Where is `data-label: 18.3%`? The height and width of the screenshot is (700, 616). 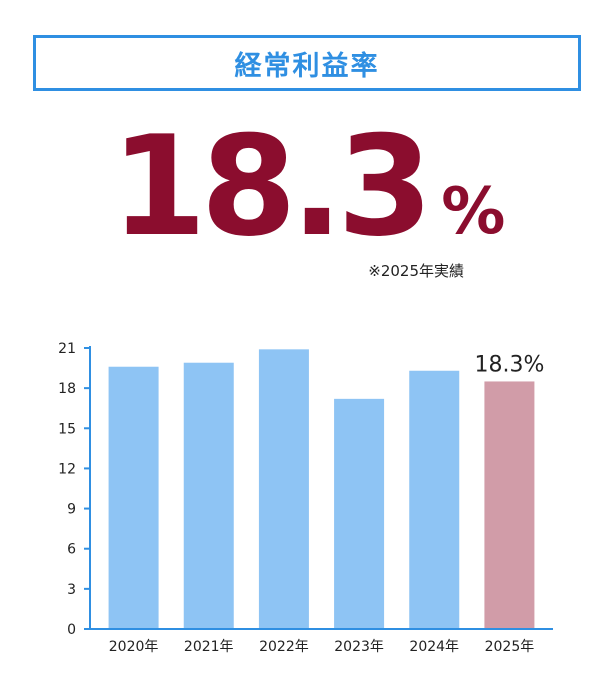
data-label: 18.3% is located at coordinates (509, 364).